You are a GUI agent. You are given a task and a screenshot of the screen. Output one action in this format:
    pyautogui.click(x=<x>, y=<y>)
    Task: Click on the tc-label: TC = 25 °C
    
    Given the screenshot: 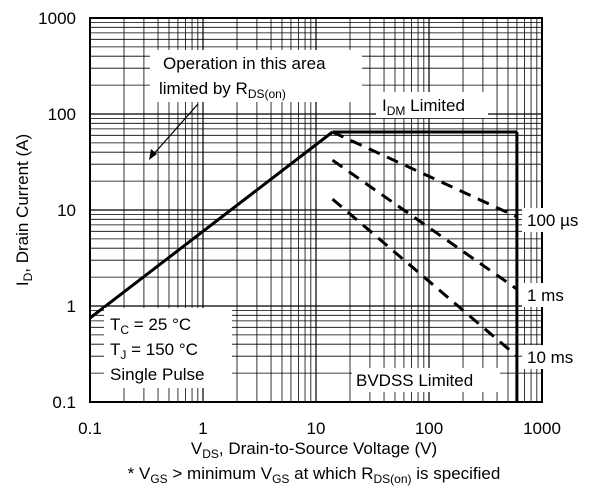 What is the action you would take?
    pyautogui.click(x=150, y=326)
    